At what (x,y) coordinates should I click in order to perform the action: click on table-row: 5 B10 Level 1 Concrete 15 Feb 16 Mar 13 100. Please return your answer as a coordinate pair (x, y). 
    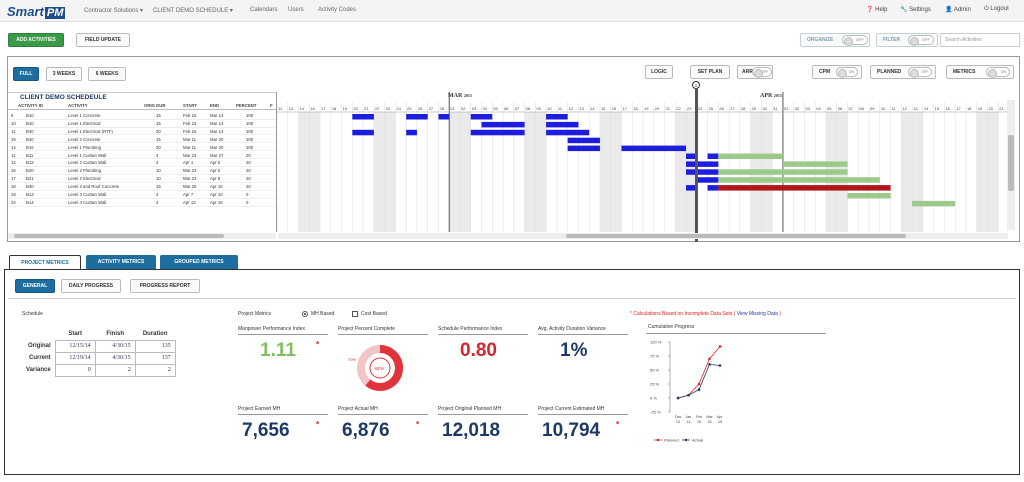
    Looking at the image, I should click on (142, 116).